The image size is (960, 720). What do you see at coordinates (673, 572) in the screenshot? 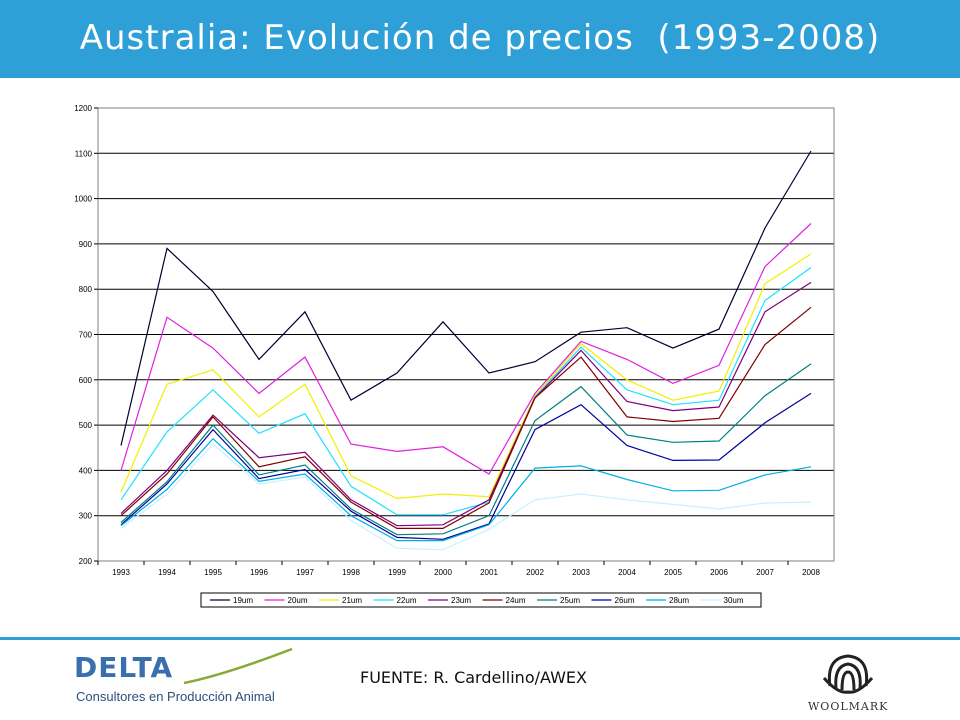
I see `x-tick-label: 2005` at bounding box center [673, 572].